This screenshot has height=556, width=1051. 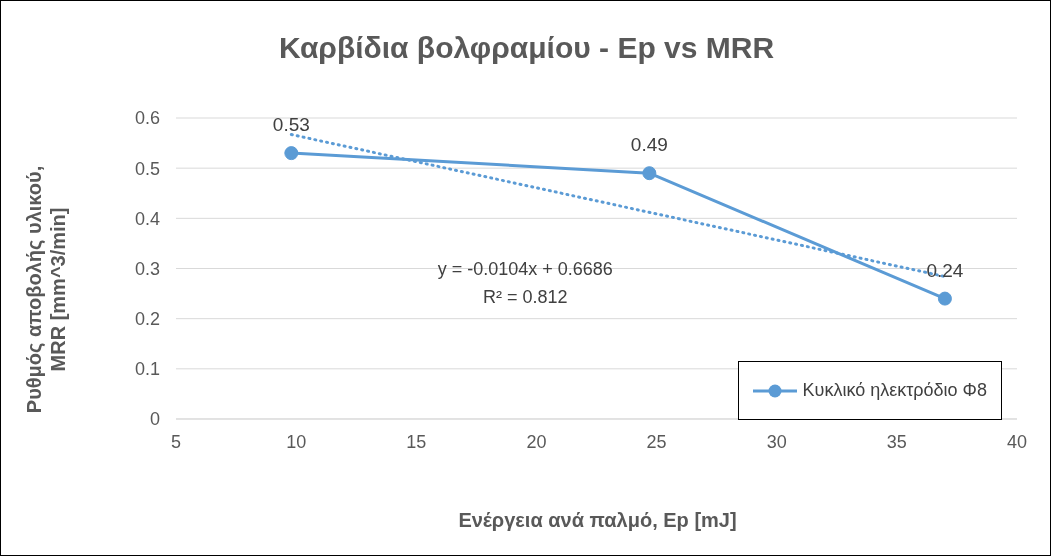 What do you see at coordinates (154, 419) in the screenshot?
I see `y-tick-label: 0` at bounding box center [154, 419].